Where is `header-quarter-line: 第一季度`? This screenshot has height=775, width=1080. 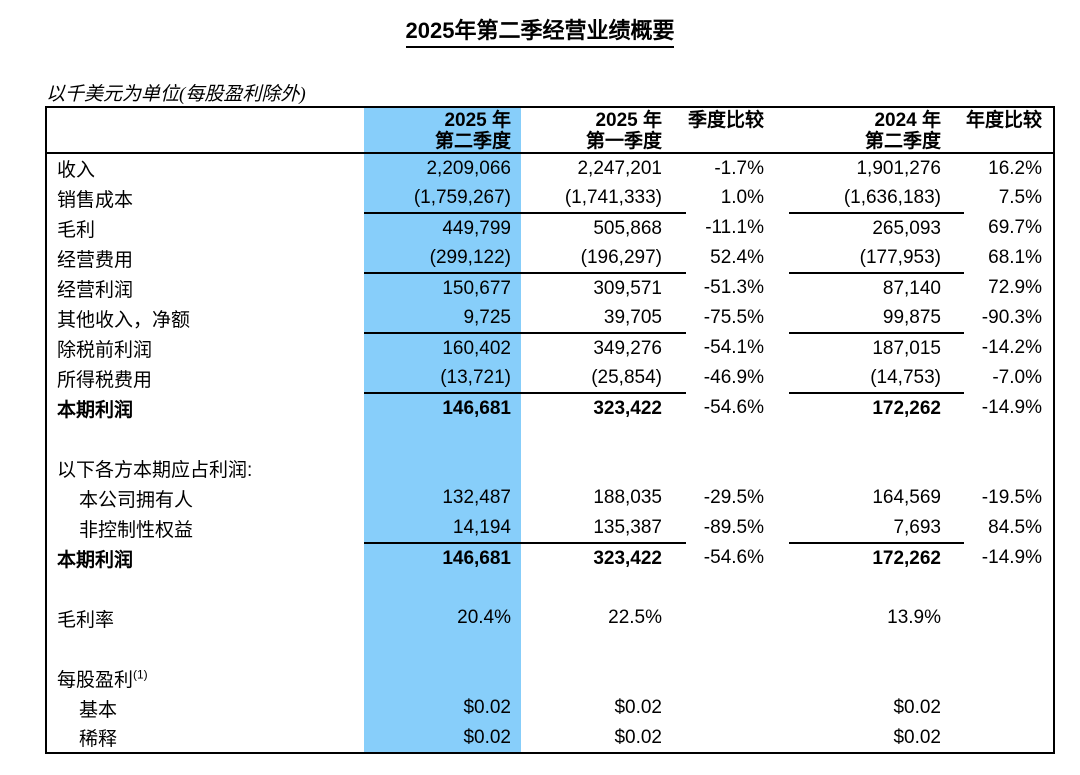
header-quarter-line: 第一季度 is located at coordinates (623, 141).